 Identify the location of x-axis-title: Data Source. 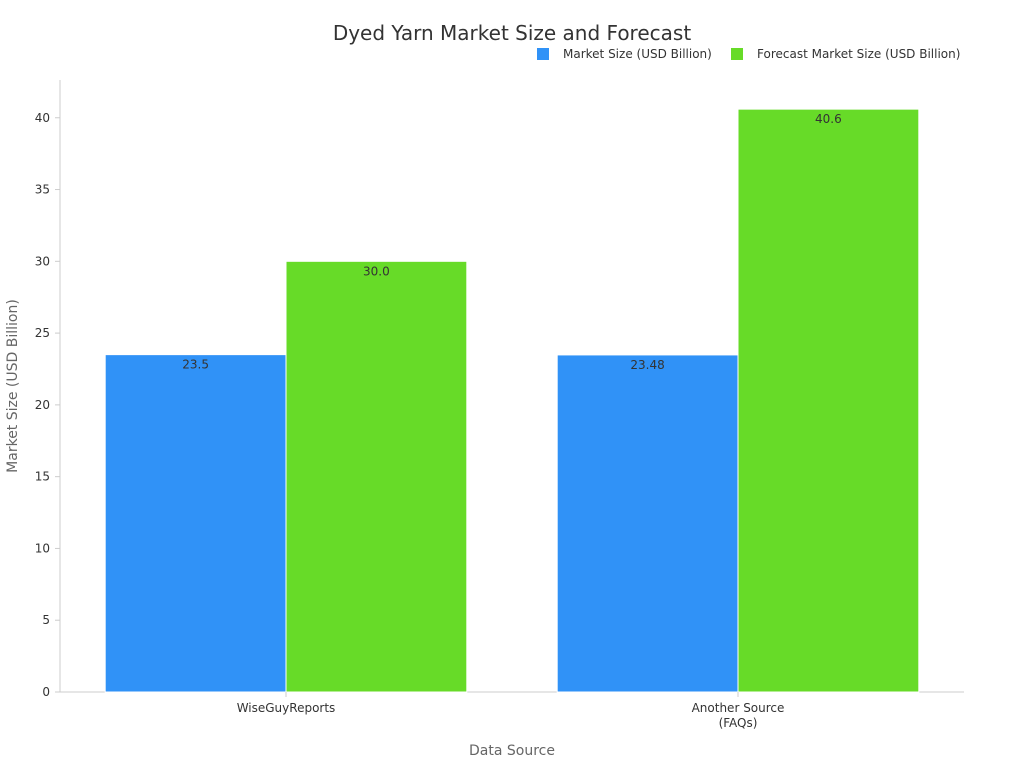
(512, 751).